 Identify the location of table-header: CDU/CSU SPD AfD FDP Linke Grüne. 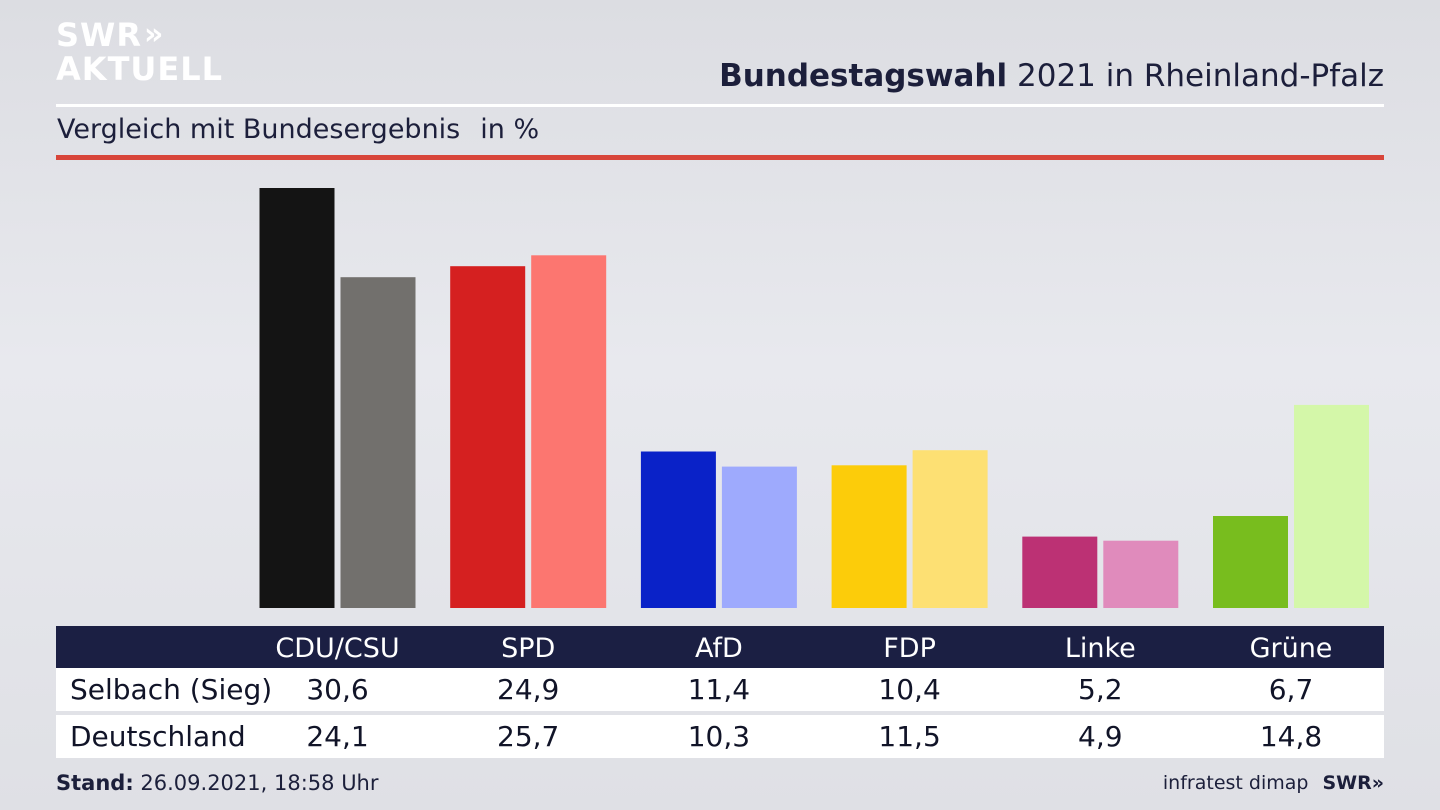
(720, 647).